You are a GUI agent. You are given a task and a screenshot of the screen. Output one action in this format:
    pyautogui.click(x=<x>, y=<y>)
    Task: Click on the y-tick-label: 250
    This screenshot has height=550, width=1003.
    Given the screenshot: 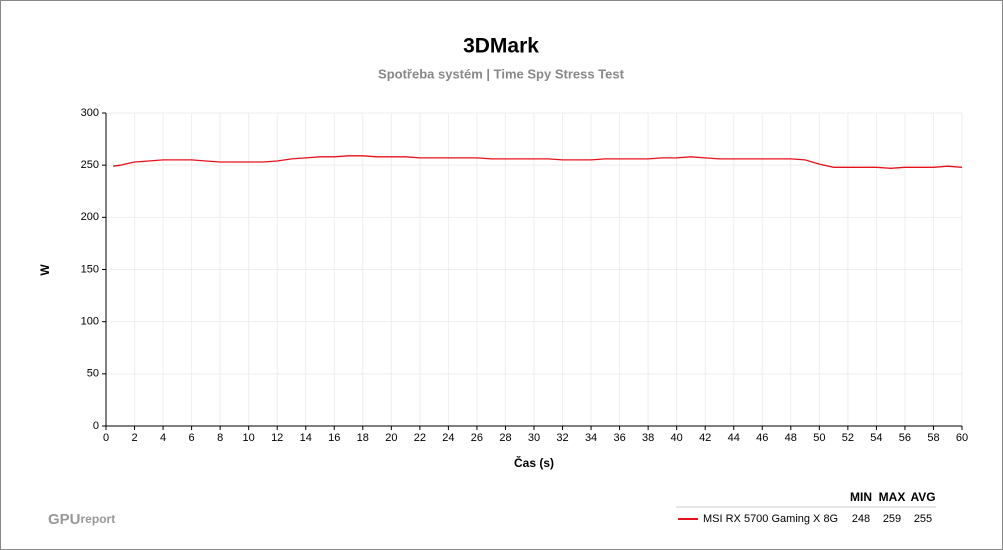 What is the action you would take?
    pyautogui.click(x=90, y=165)
    